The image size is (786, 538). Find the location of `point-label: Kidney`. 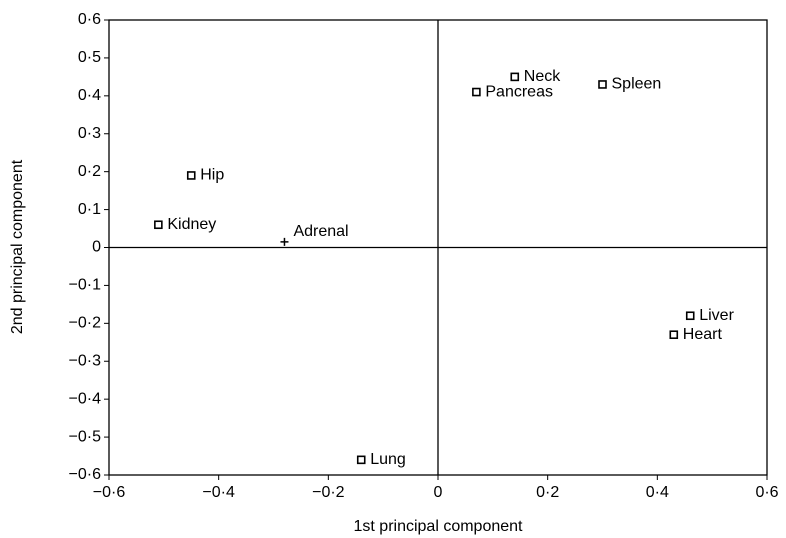

point-label: Kidney is located at coordinates (191, 224).